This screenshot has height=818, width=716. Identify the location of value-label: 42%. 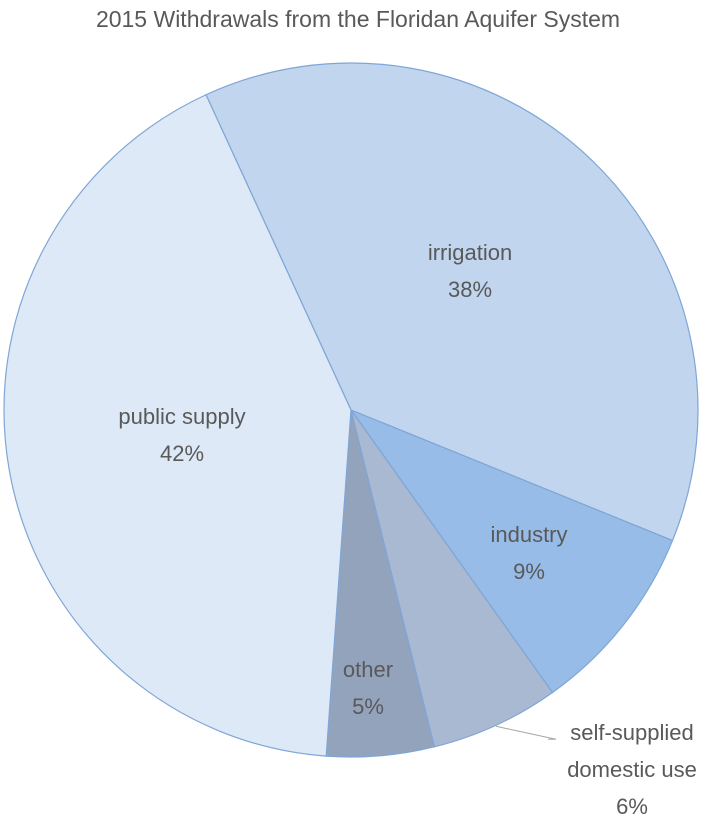
(182, 453).